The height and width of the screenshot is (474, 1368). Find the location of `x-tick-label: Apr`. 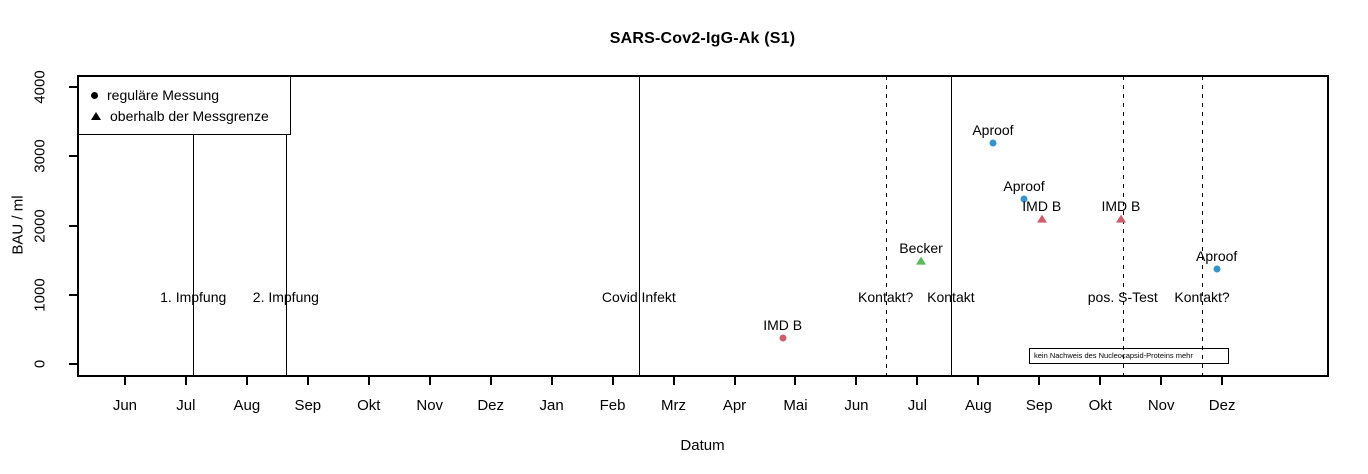

x-tick-label: Apr is located at coordinates (734, 405).